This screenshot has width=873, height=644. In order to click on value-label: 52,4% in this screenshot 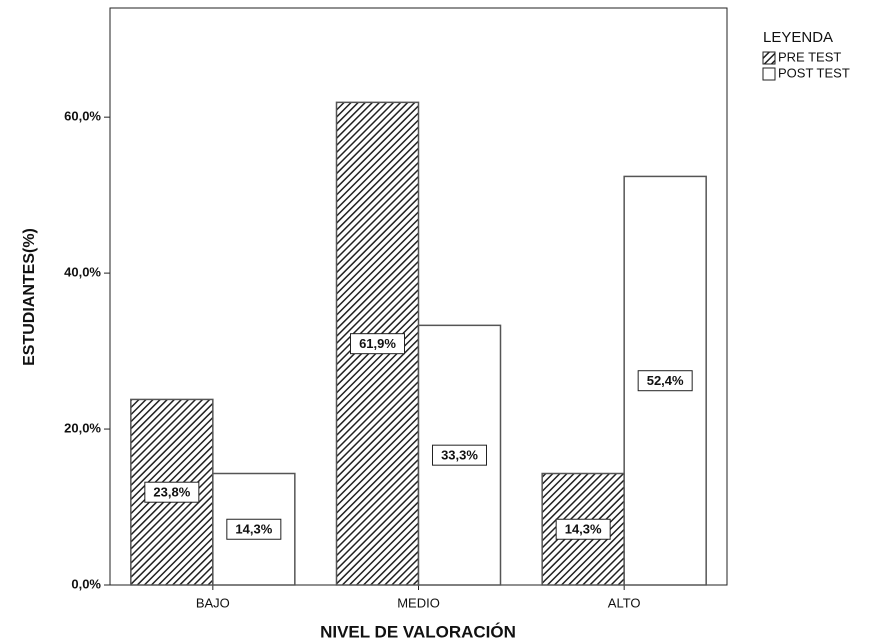, I will do `click(665, 380)`.